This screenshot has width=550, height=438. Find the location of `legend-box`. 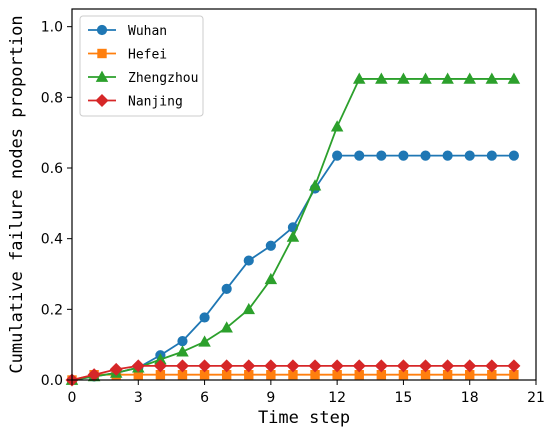

legend-box is located at coordinates (141, 66).